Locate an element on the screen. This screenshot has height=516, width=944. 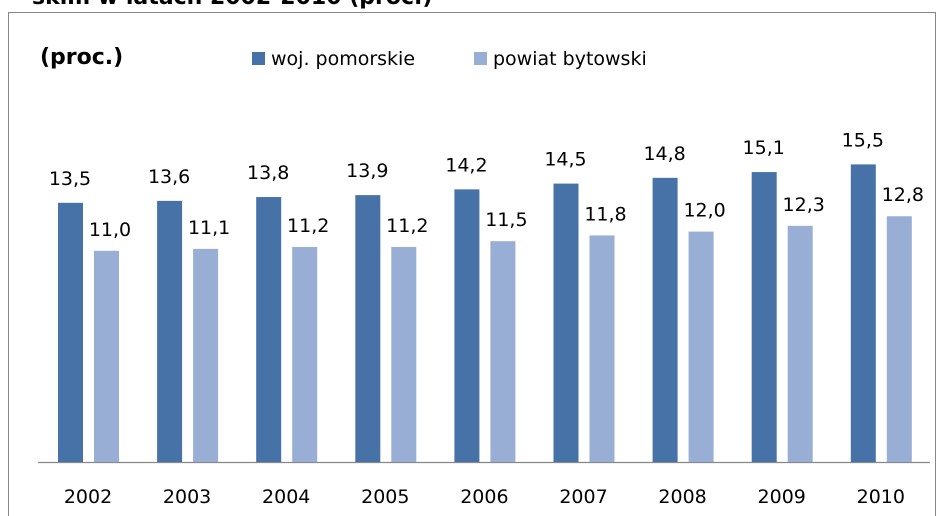
x-tick-label: 2005 is located at coordinates (385, 497).